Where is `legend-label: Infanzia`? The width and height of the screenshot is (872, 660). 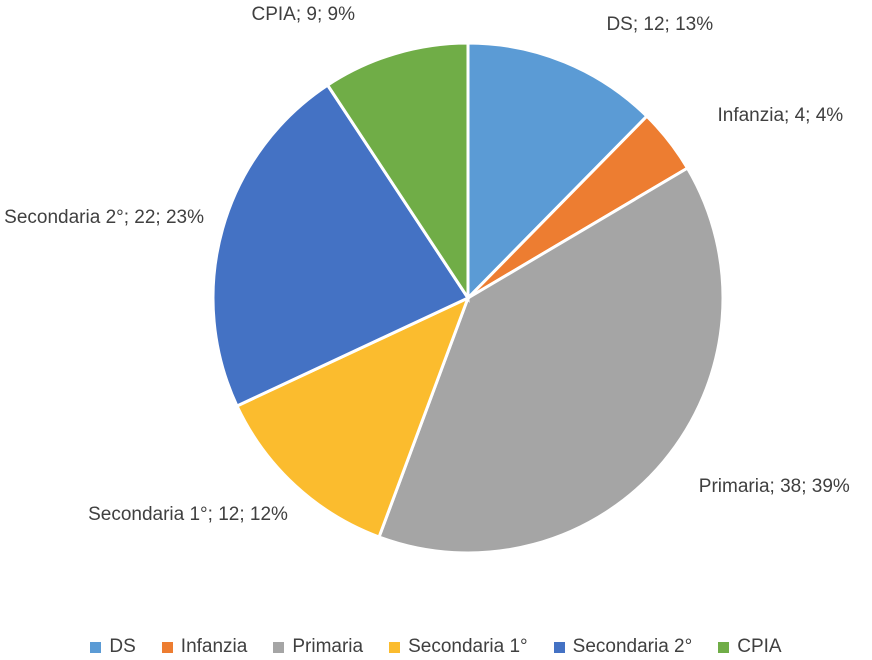 legend-label: Infanzia is located at coordinates (214, 646).